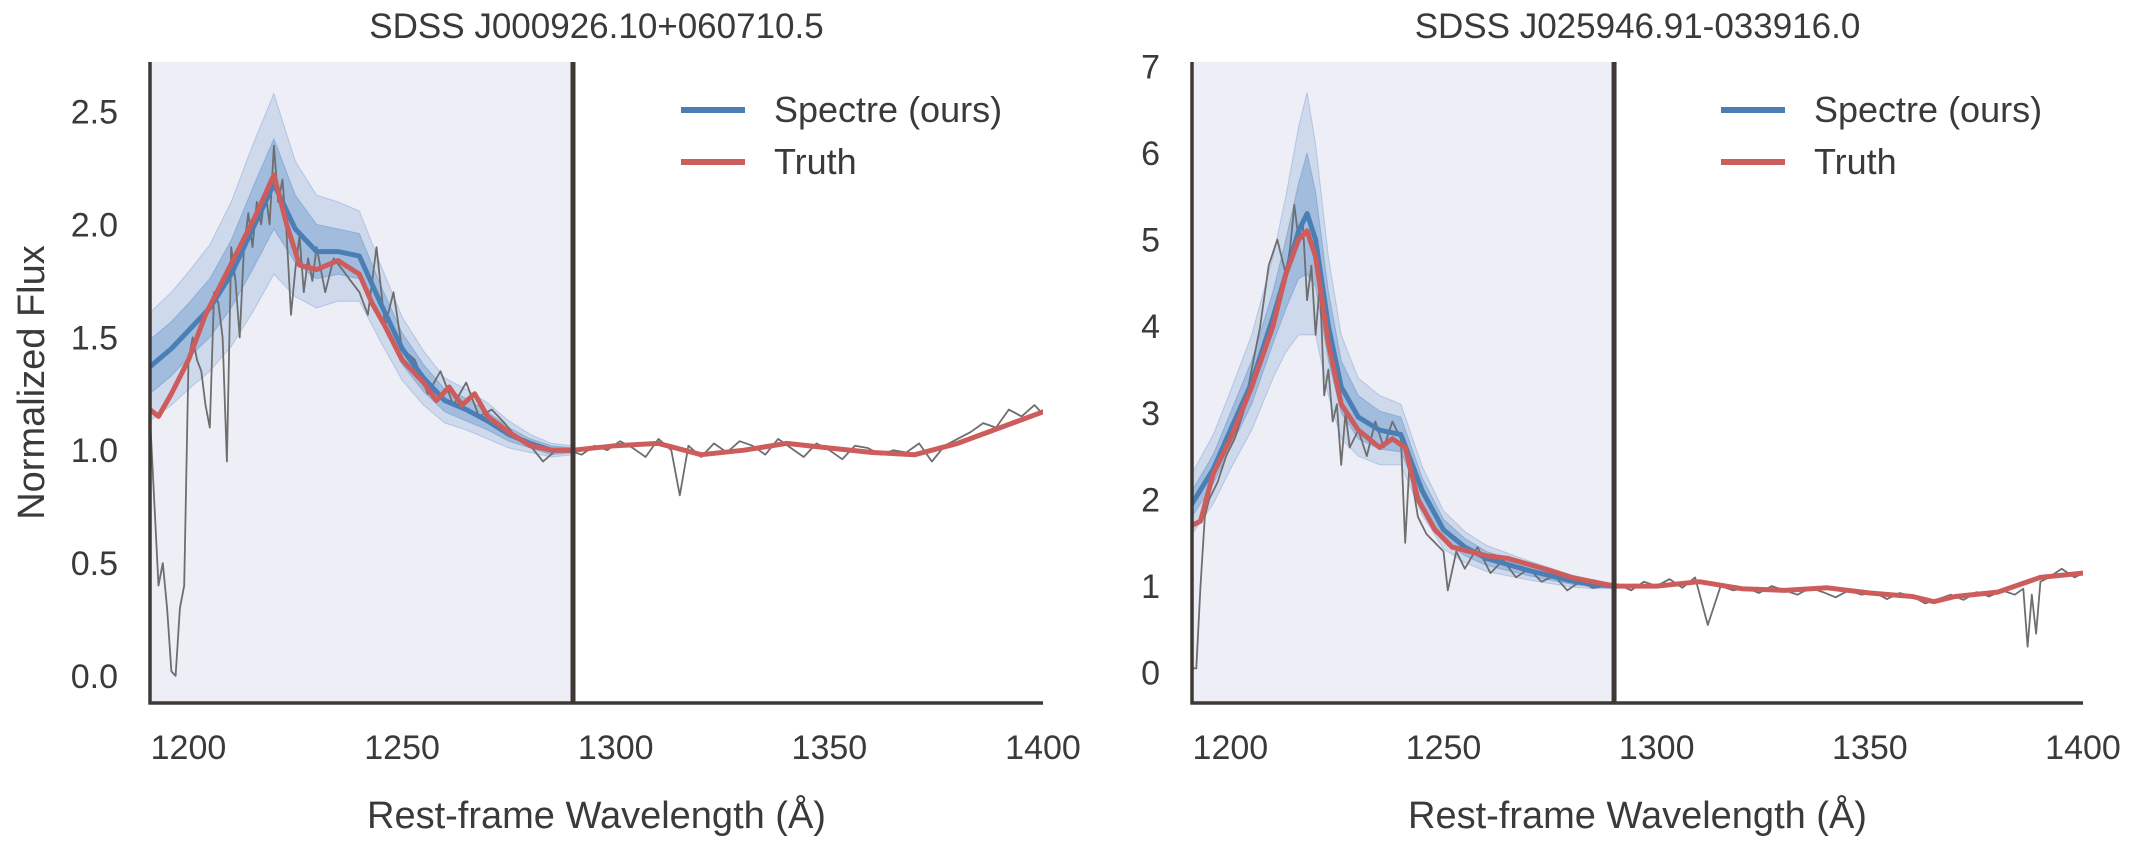 The image size is (2131, 852). I want to click on y-tick-label: 1.0, so click(94, 451).